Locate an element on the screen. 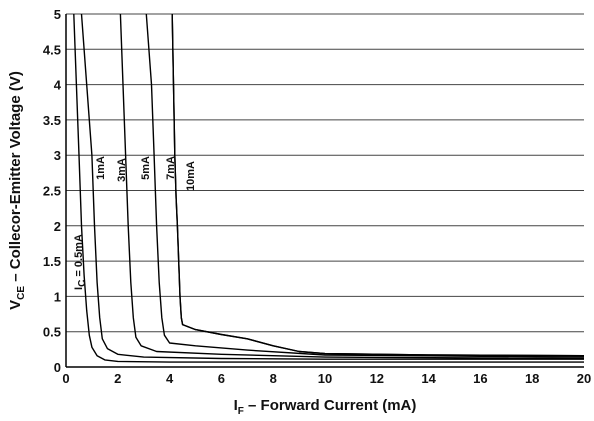  y-tick-label: 3.5 is located at coordinates (52, 120).